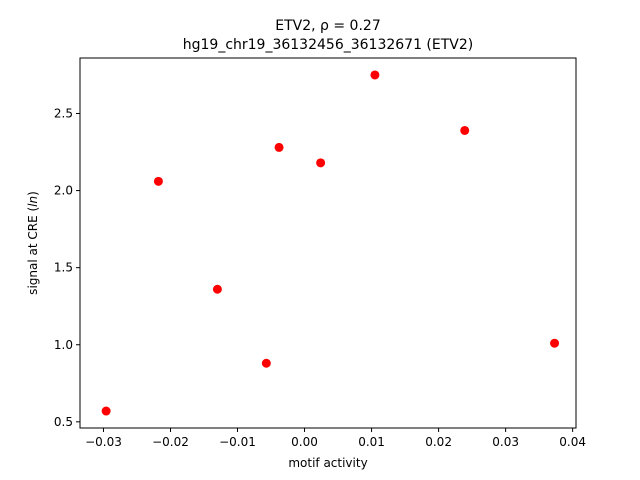  I want to click on x-tick-label: 0.04, so click(572, 442).